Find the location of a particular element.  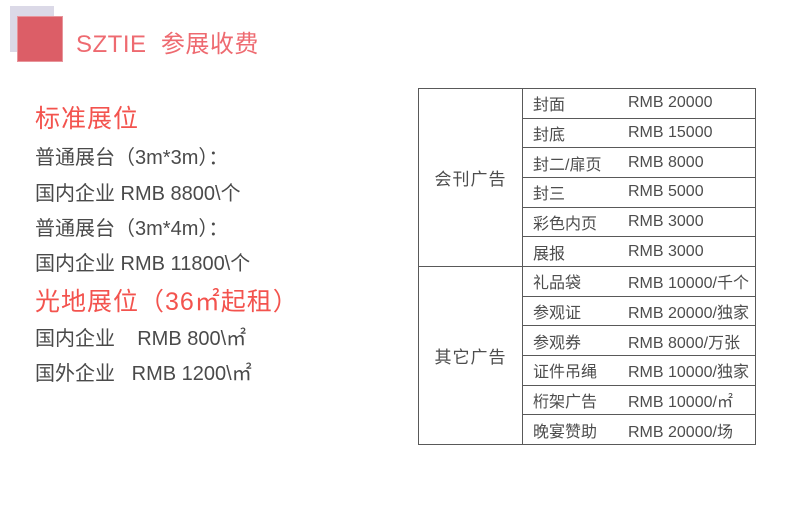

item-name: 封面 is located at coordinates (549, 106).